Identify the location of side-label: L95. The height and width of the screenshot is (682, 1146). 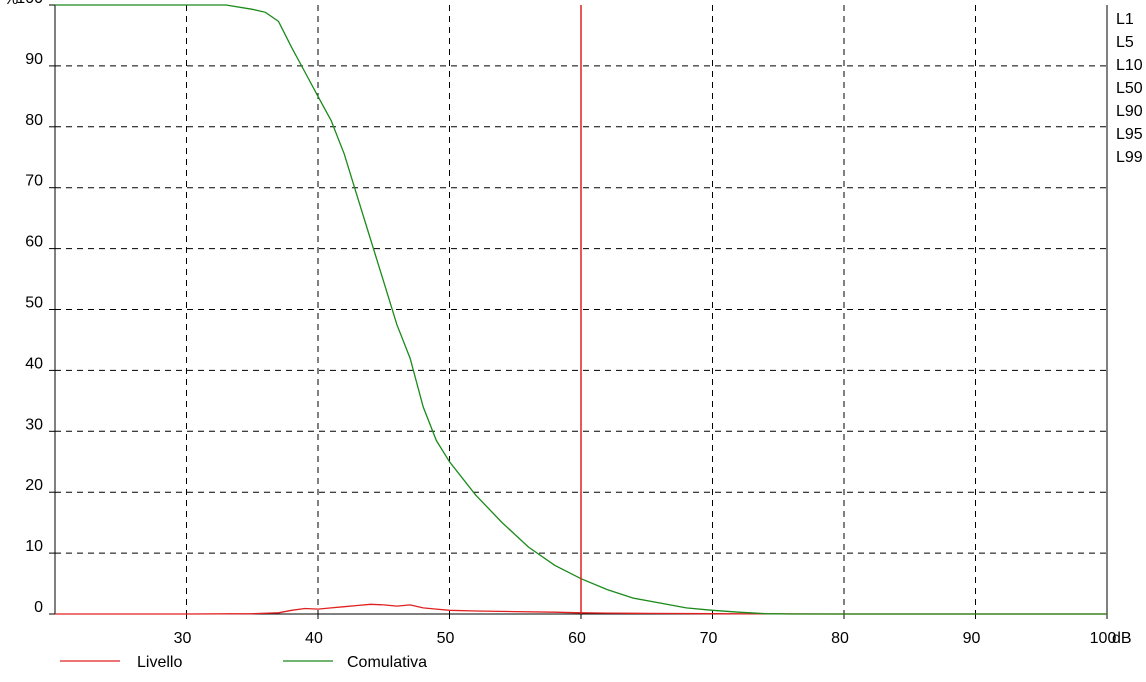
(1129, 134).